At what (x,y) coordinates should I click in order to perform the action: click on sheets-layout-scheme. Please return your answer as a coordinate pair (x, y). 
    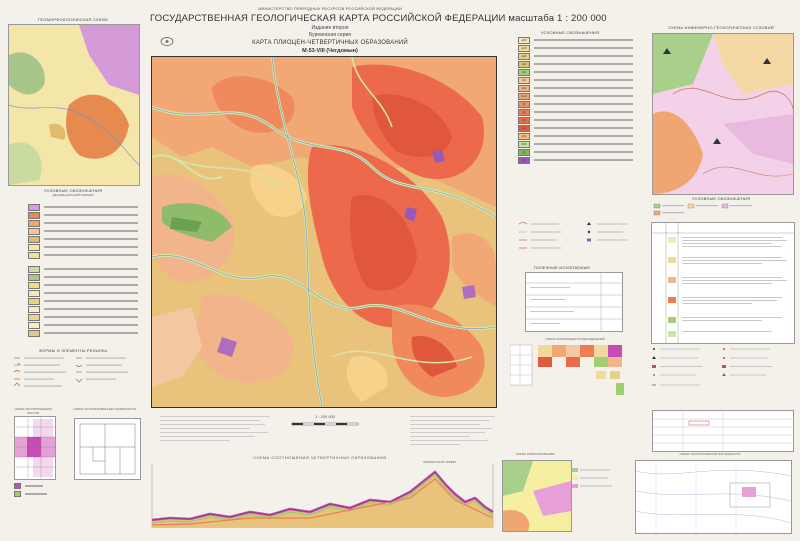
    Looking at the image, I should click on (35, 448).